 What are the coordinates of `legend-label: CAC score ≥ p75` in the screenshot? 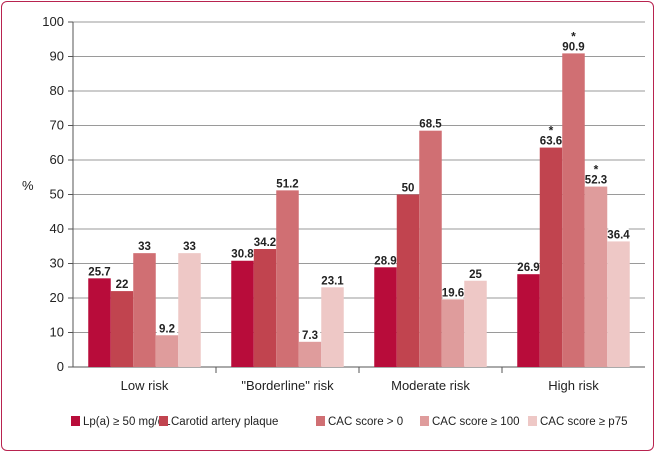 It's located at (584, 422).